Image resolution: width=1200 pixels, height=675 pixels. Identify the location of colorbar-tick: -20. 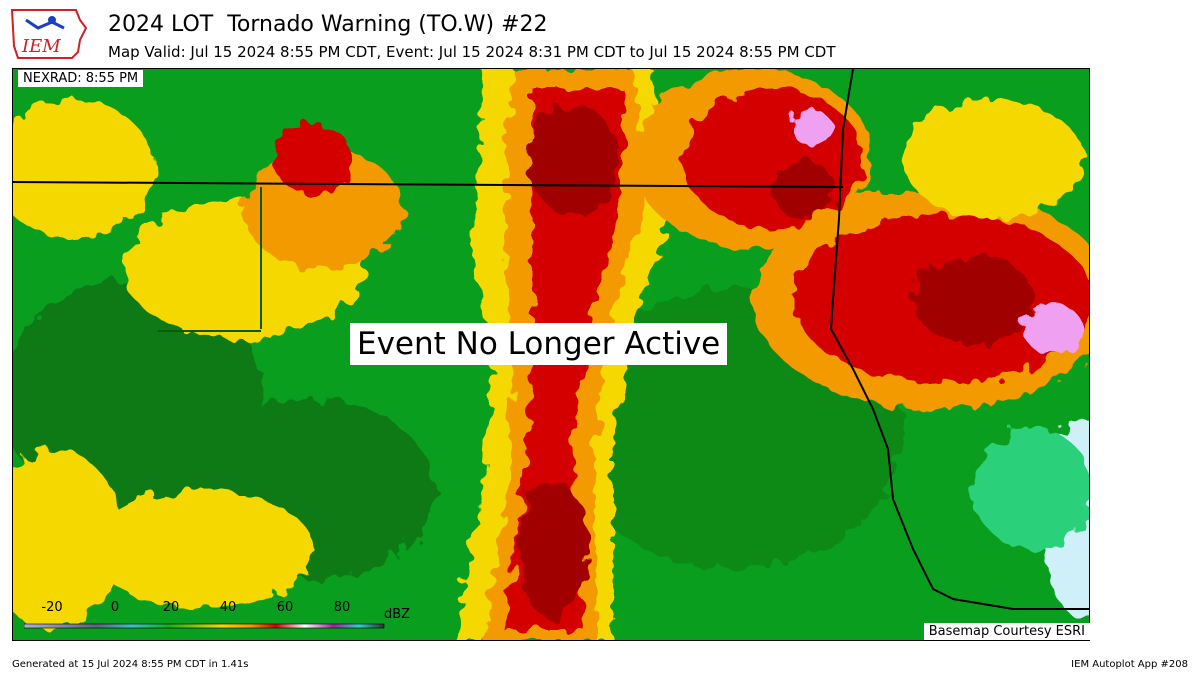
(52, 607).